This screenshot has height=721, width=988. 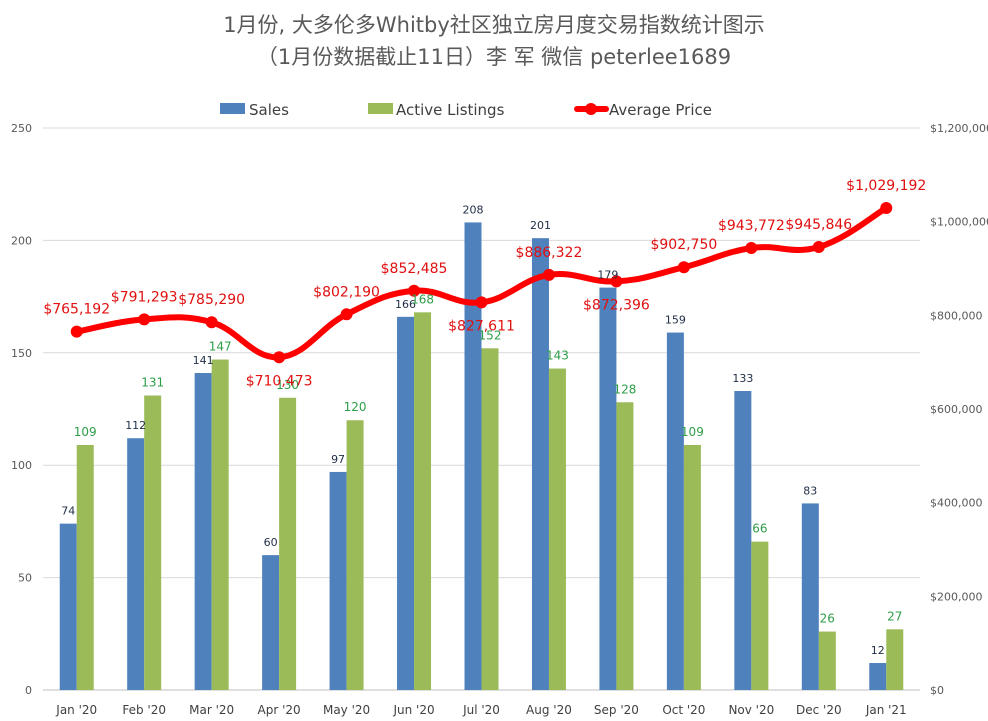 I want to click on y-right-tick-label: $1,000,000, so click(x=959, y=222).